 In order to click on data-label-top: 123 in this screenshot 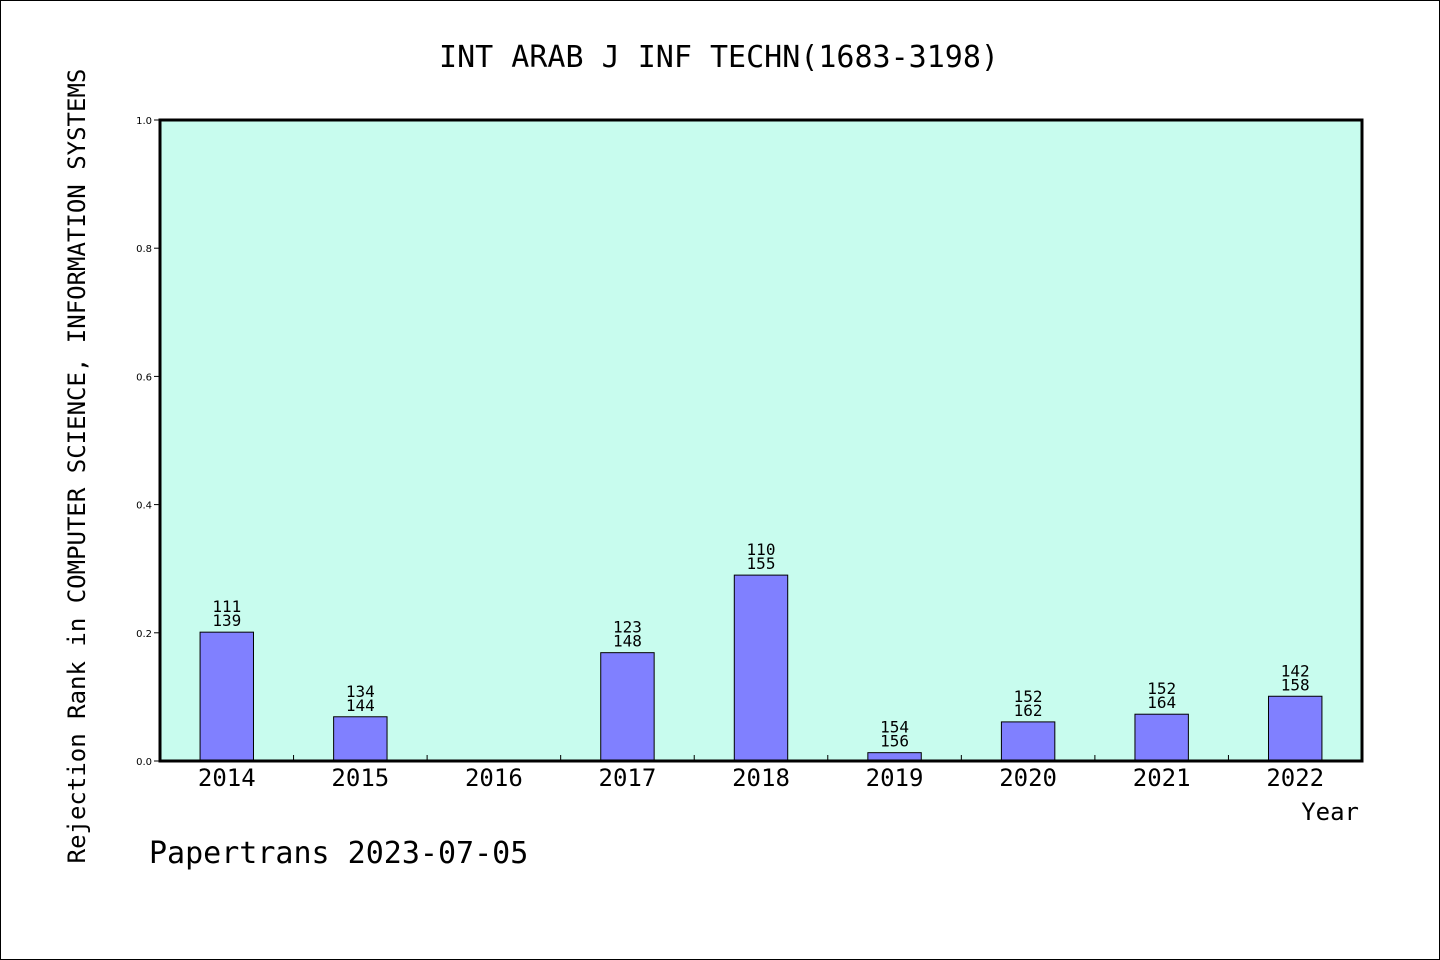, I will do `click(627, 627)`.